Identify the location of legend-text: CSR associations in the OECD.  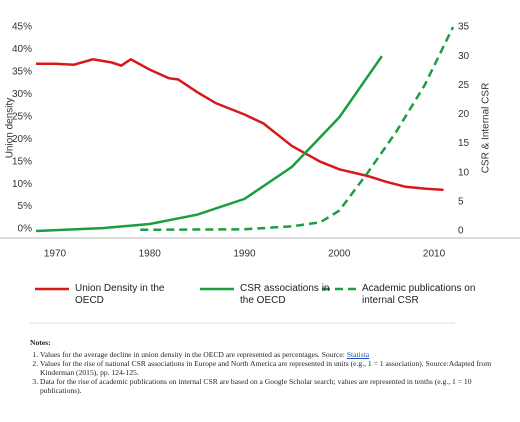
(285, 294).